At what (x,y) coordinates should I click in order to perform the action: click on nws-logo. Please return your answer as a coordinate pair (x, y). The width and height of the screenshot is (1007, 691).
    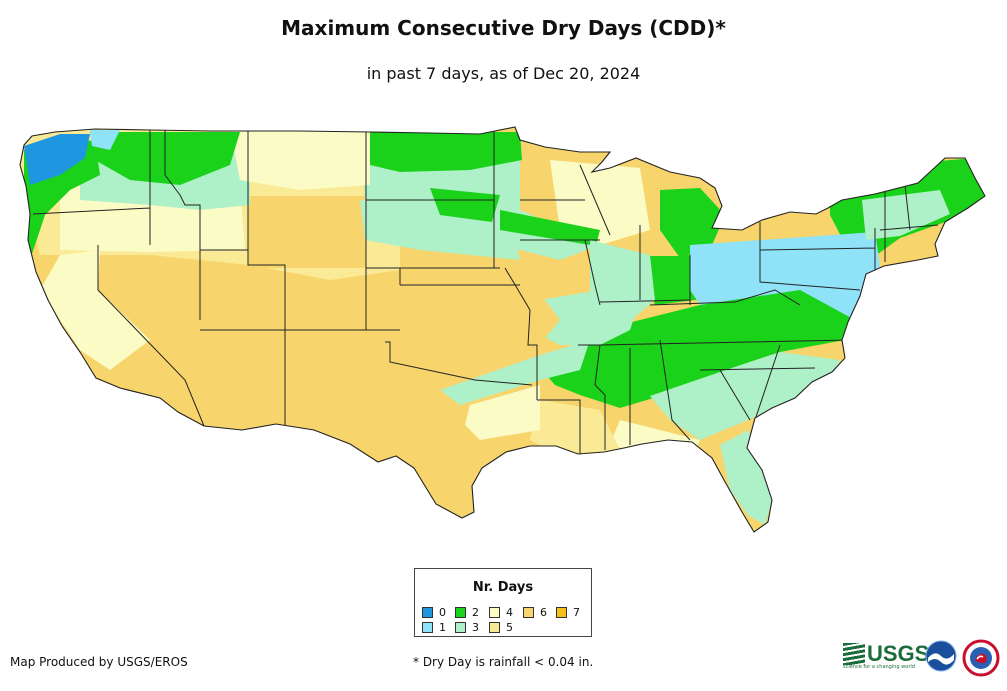
    Looking at the image, I should click on (981, 658).